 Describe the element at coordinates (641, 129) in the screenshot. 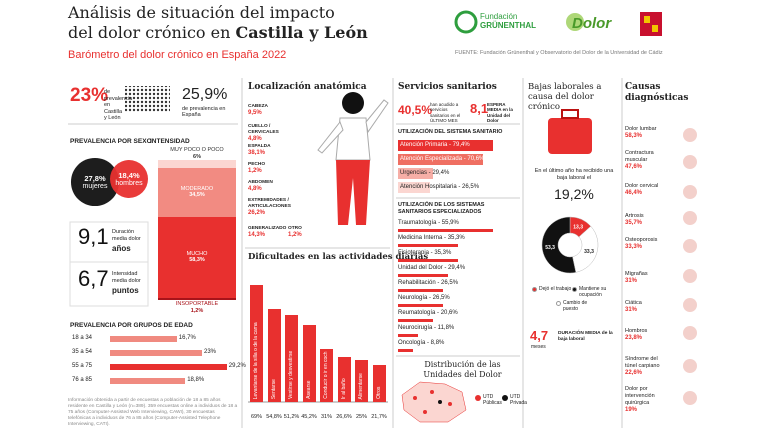

I see `cause-name: Dolor lumbar` at that location.